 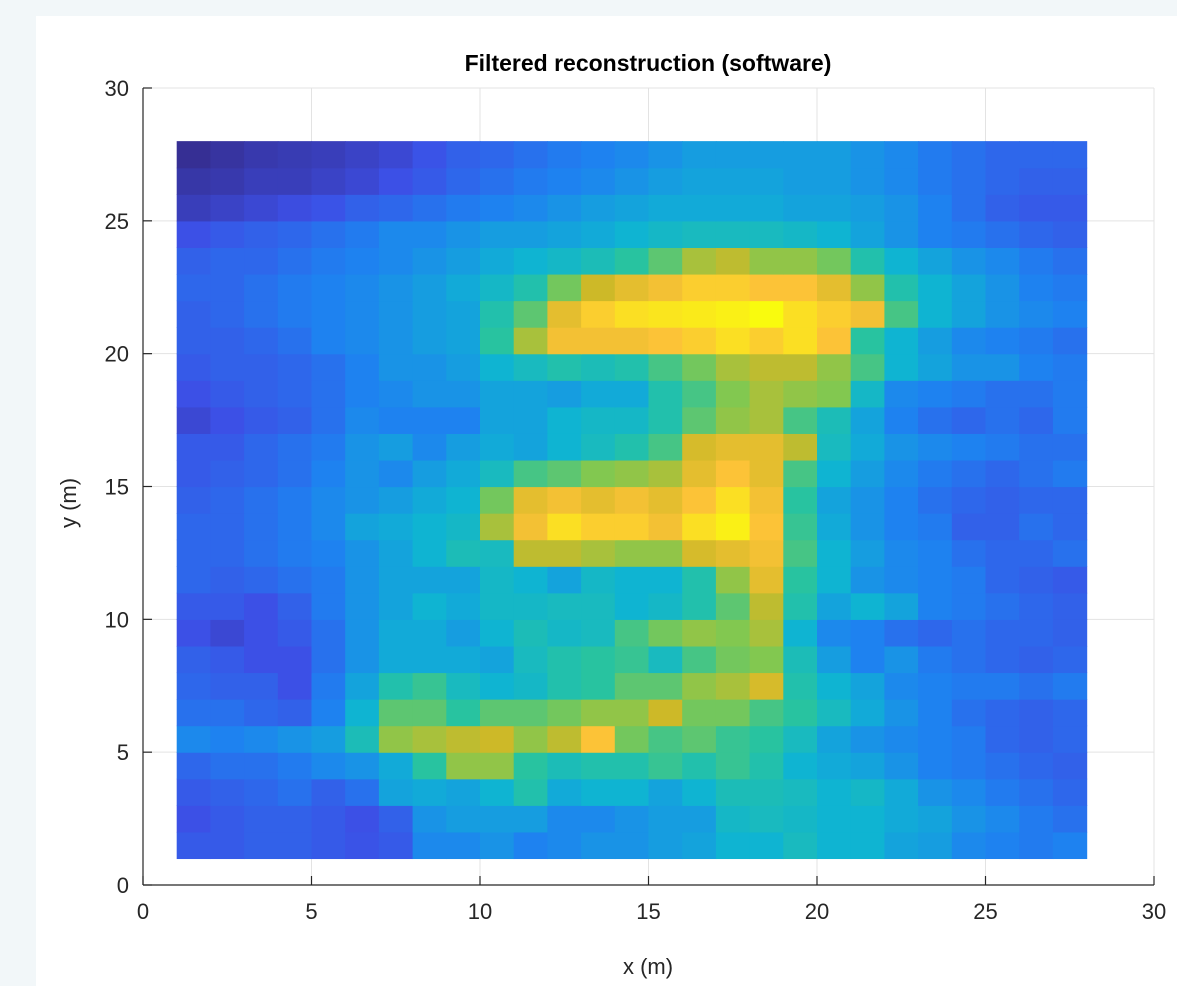 What do you see at coordinates (480, 911) in the screenshot?
I see `x-tick-label: 10` at bounding box center [480, 911].